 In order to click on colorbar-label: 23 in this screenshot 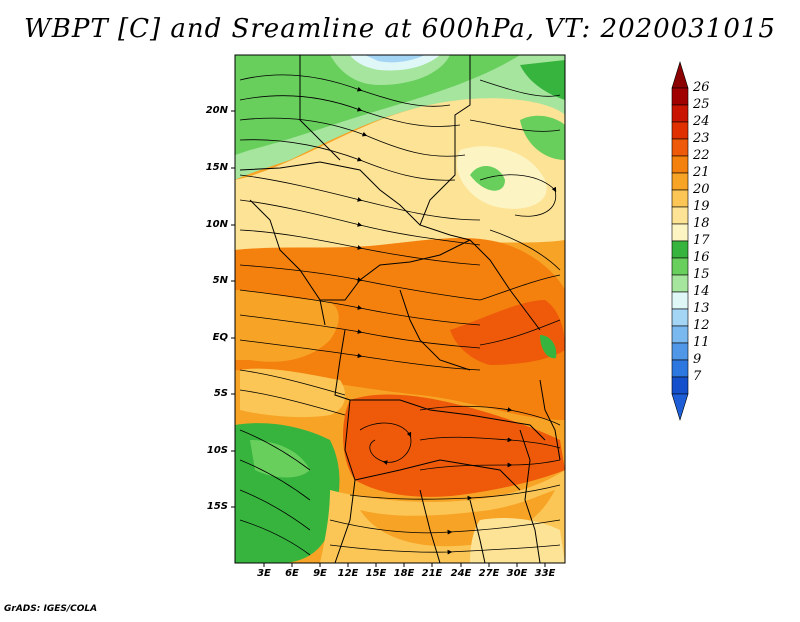, I will do `click(701, 138)`.